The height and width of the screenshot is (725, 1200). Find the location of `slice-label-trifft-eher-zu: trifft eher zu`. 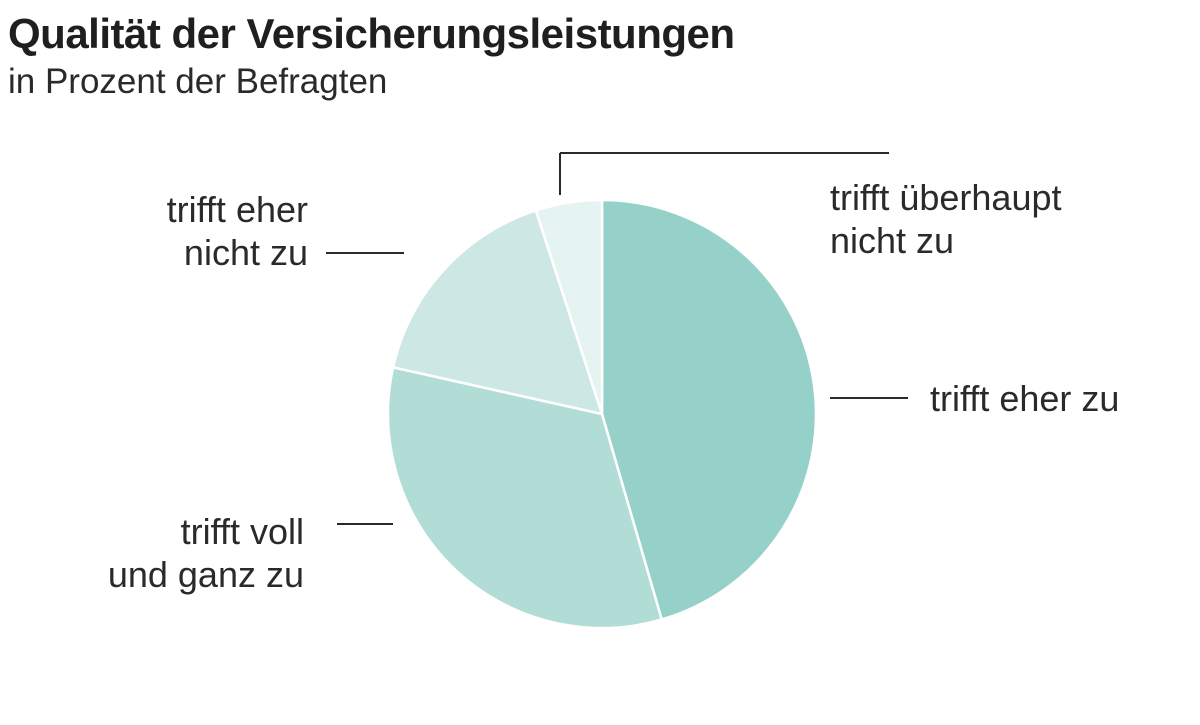

slice-label-trifft-eher-zu: trifft eher zu is located at coordinates (1024, 398).